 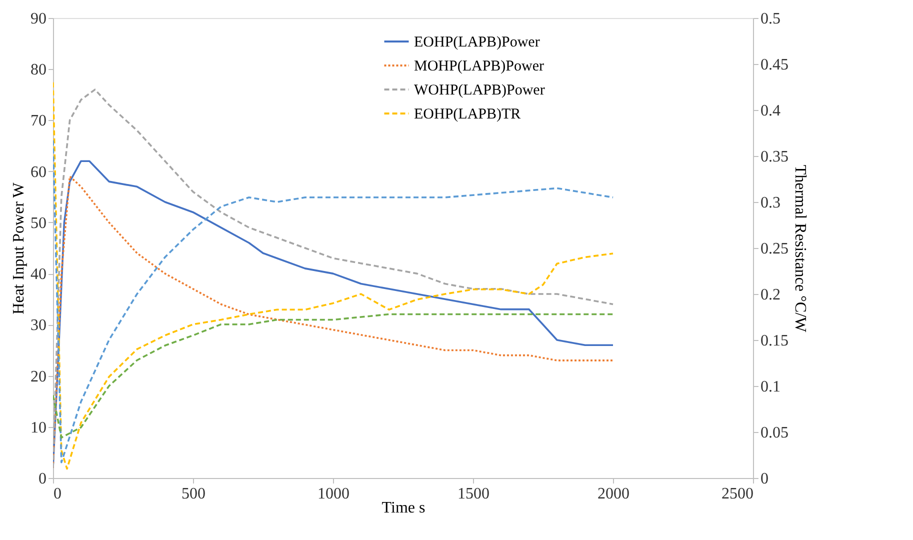 I want to click on line-series, so click(x=333, y=375).